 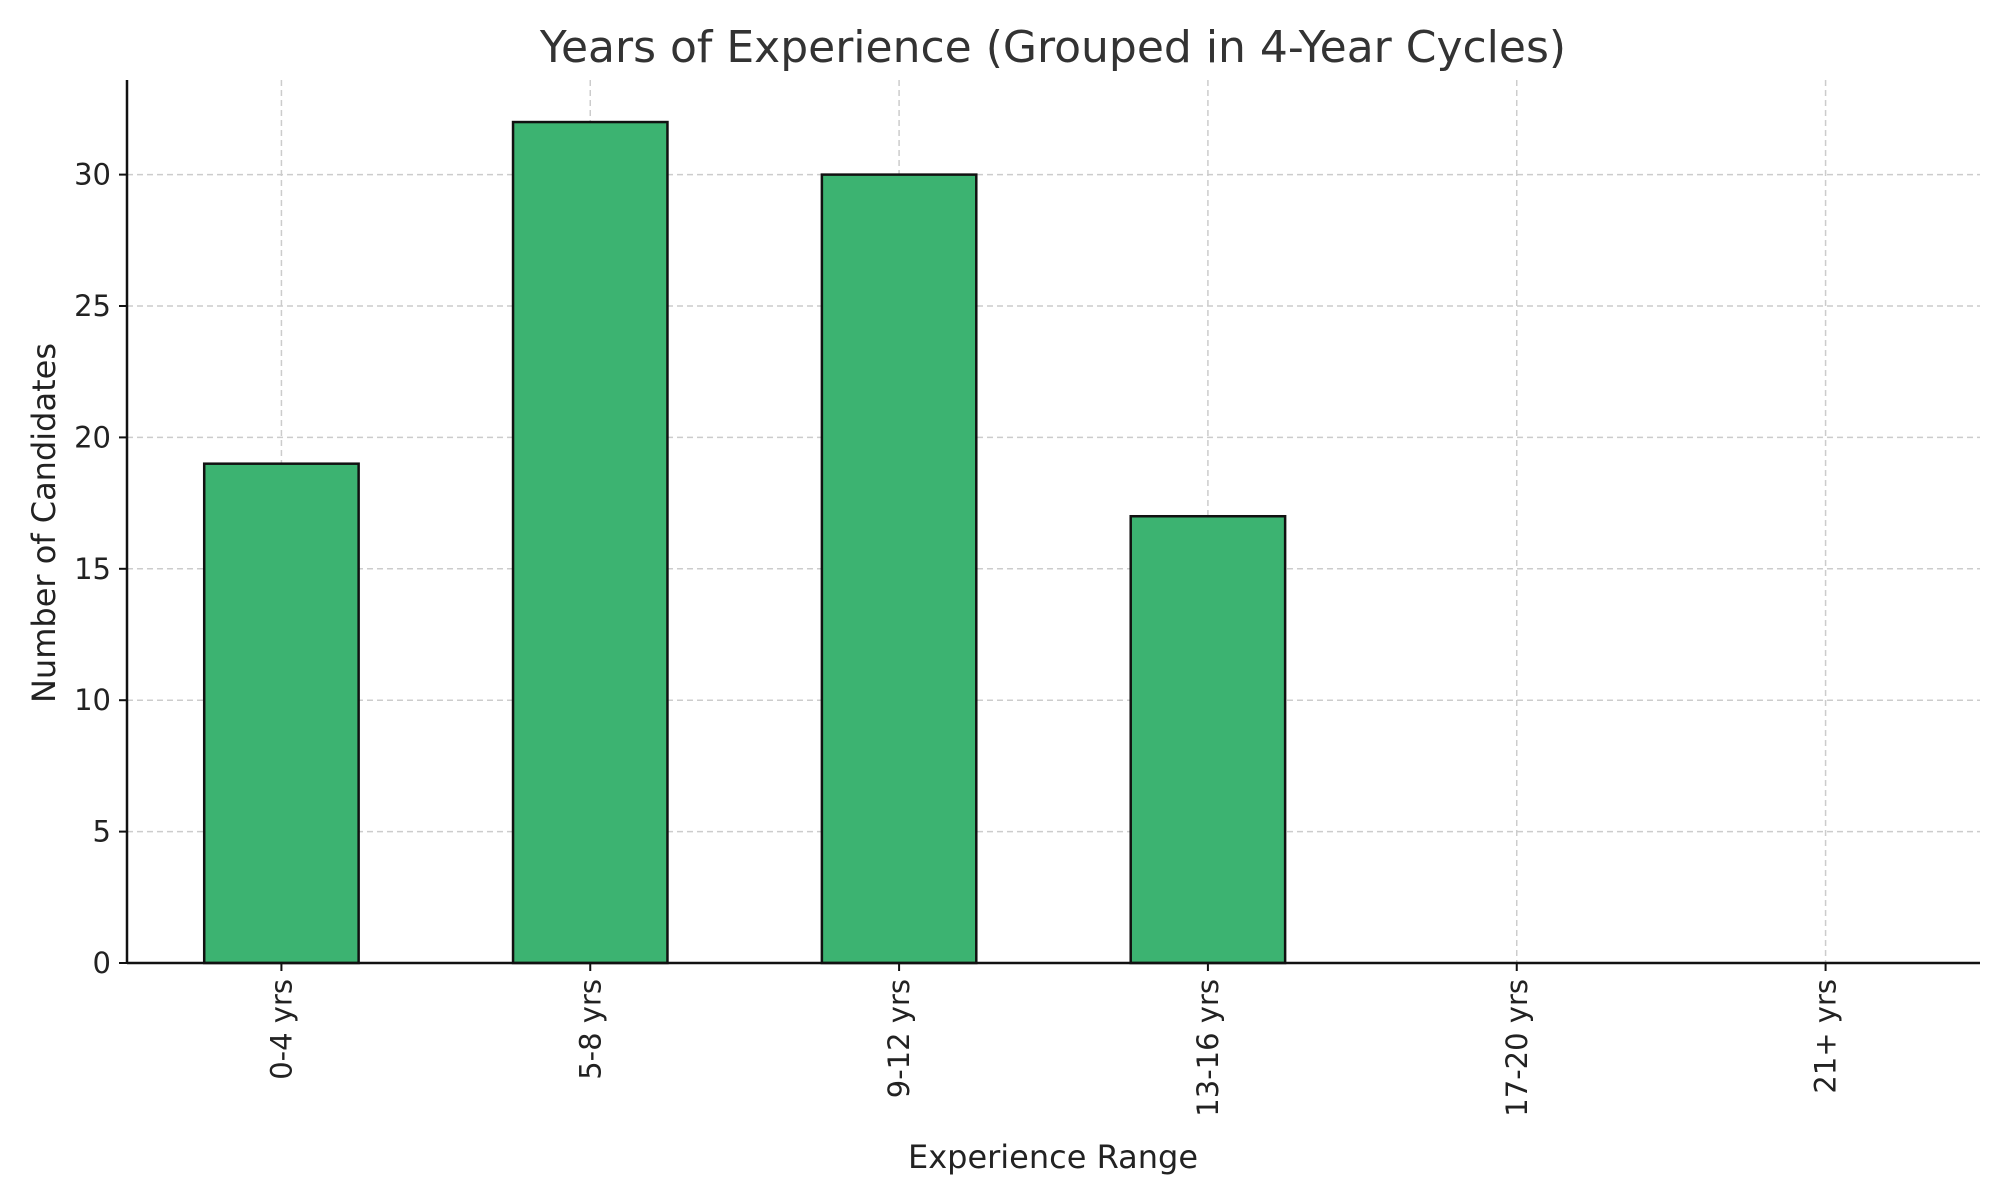 What do you see at coordinates (102, 963) in the screenshot?
I see `y-tick-label: 0` at bounding box center [102, 963].